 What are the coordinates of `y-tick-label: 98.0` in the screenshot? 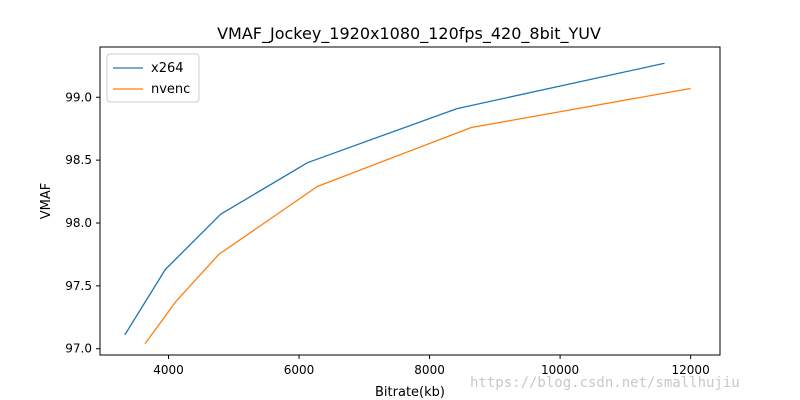 It's located at (78, 223).